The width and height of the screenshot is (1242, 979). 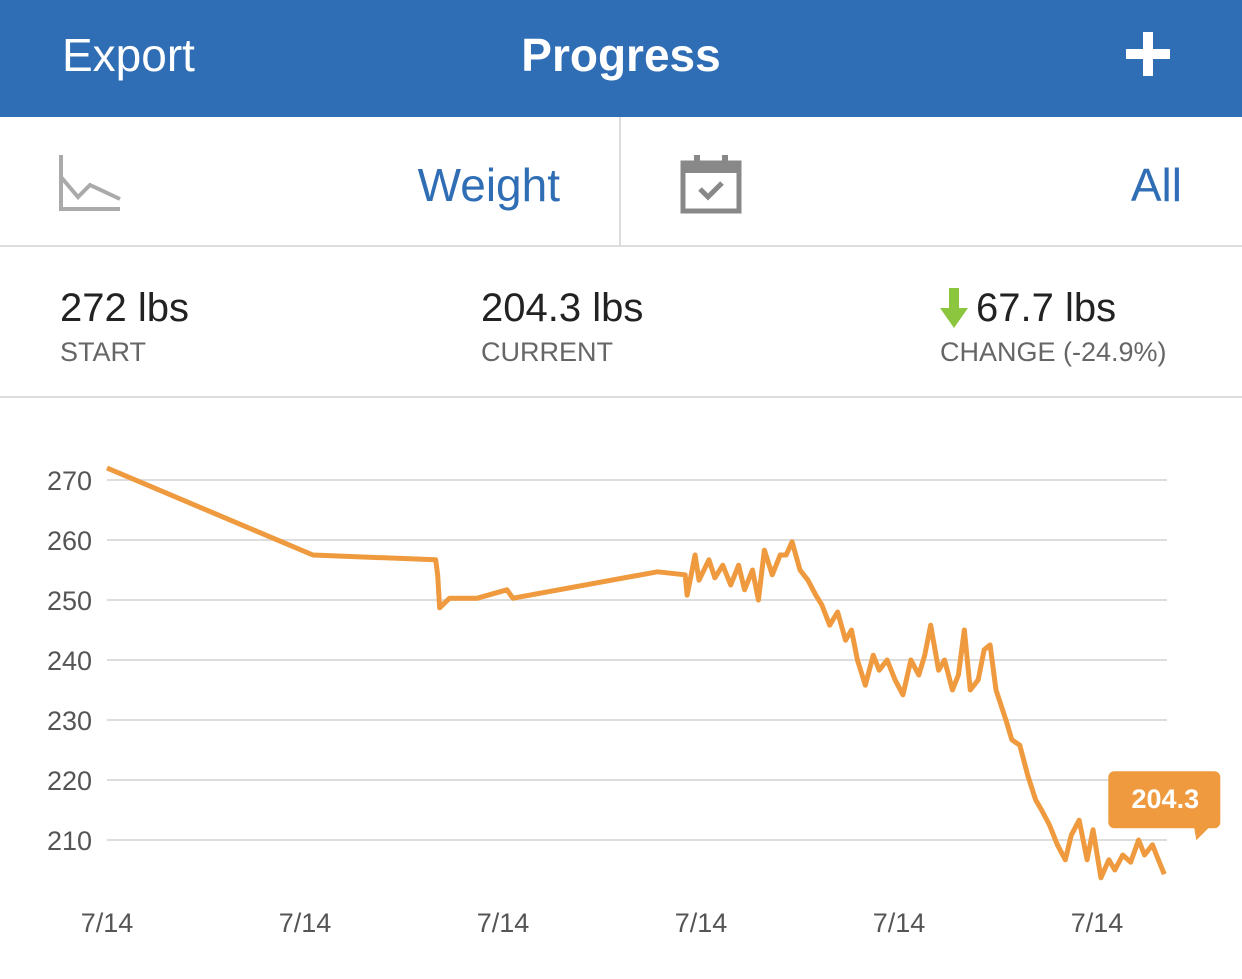 I want to click on stat-value: 204.3 lbs, so click(x=562, y=308).